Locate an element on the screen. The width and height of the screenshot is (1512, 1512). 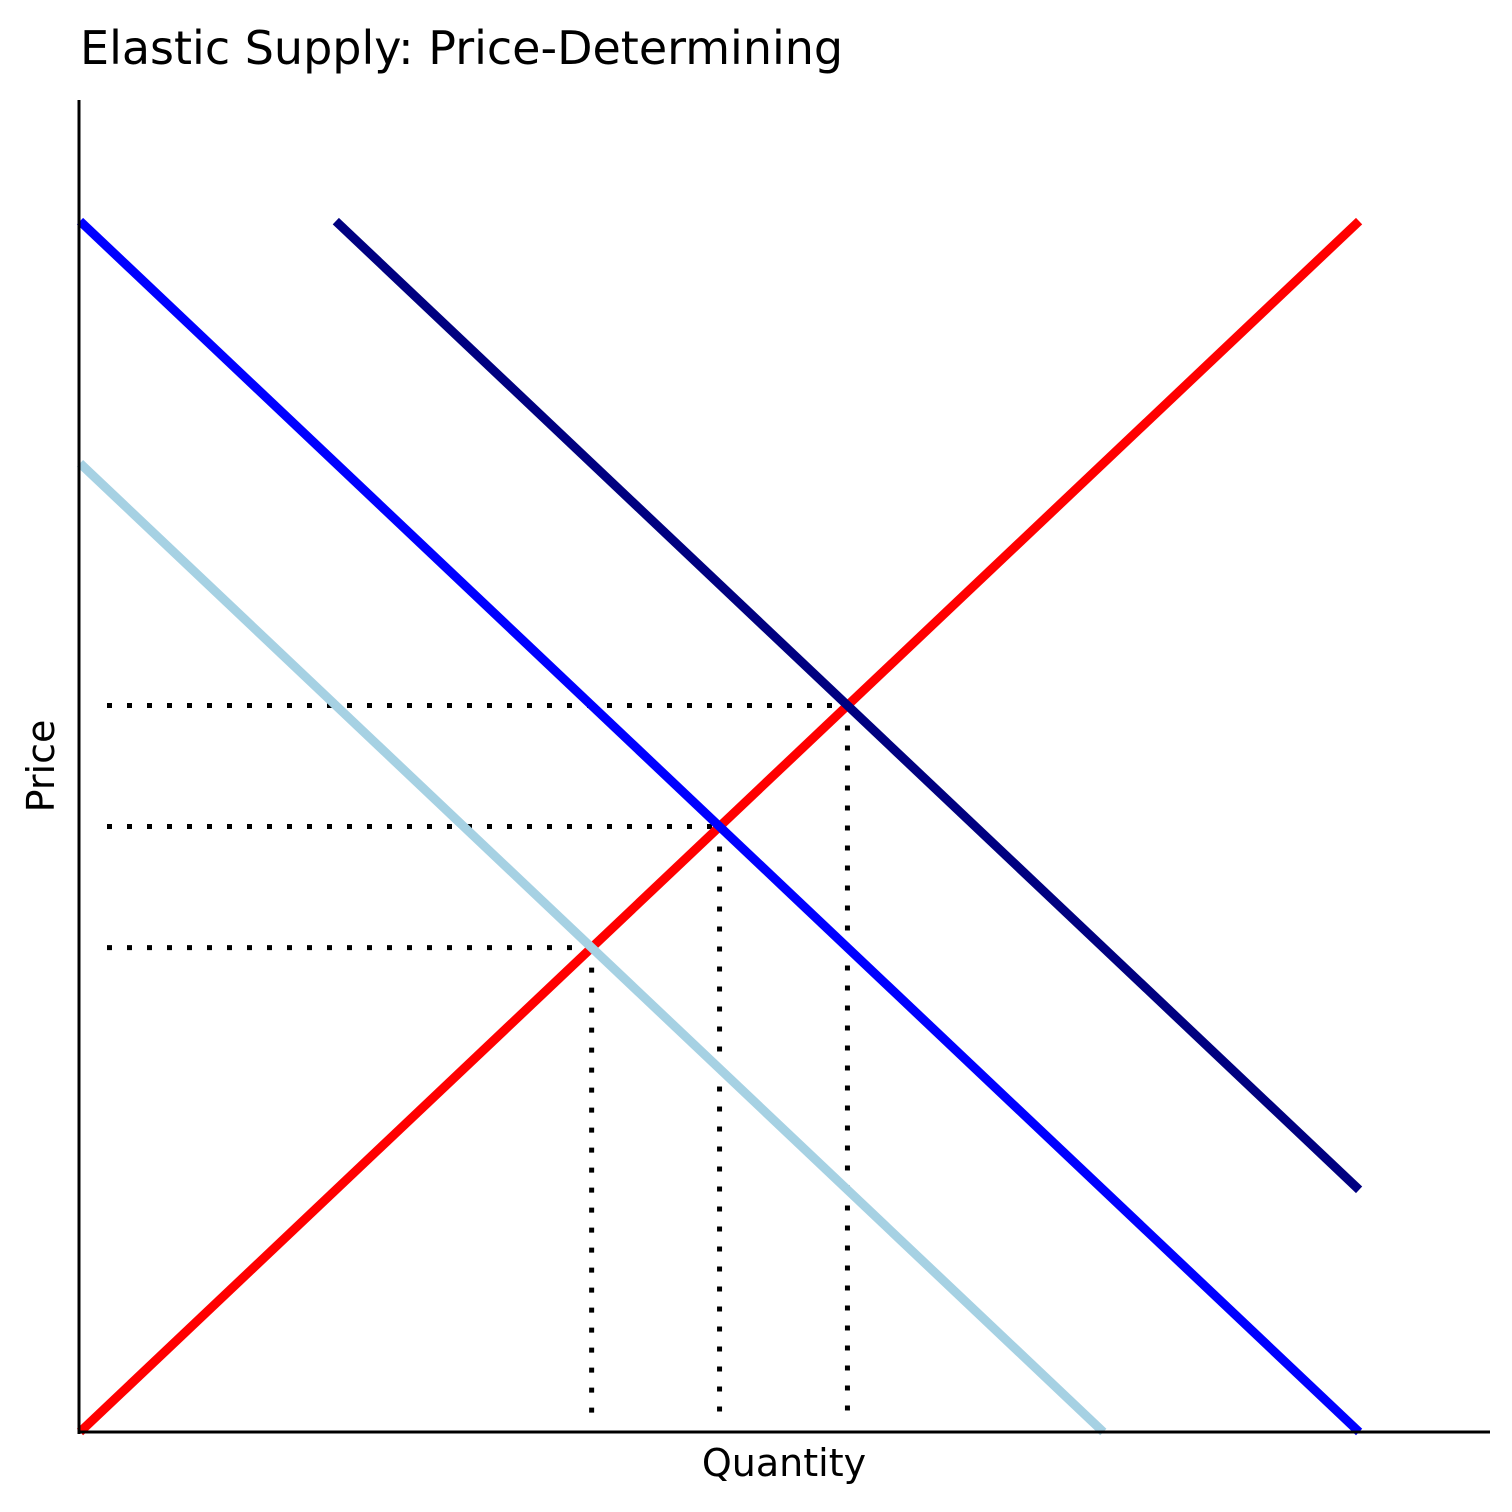
y-axis-label: Price is located at coordinates (41, 766).